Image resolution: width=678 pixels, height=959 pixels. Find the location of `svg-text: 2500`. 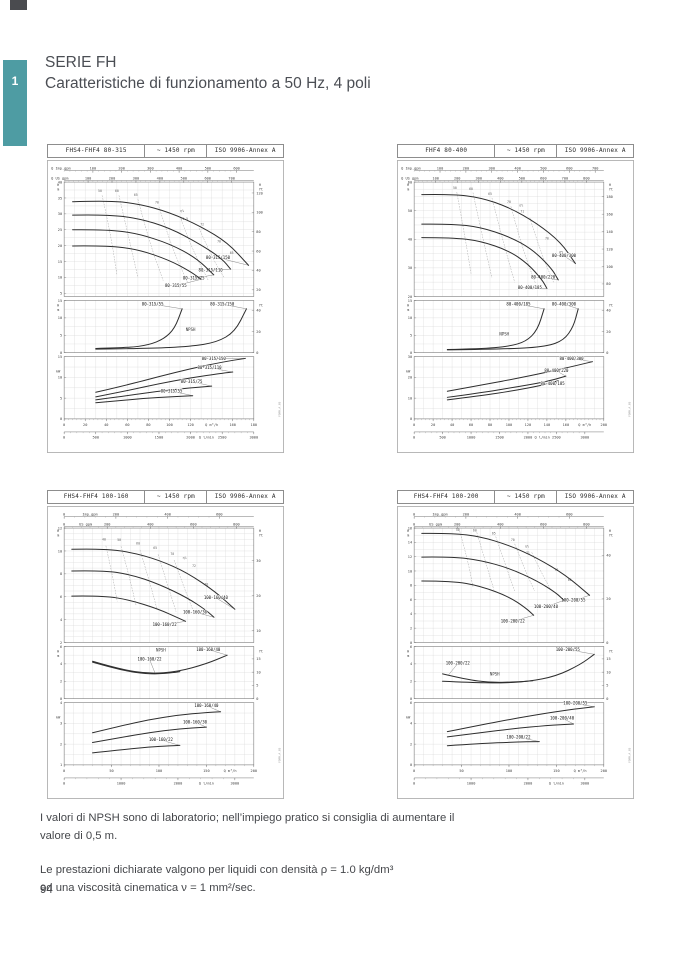

svg-text: 2500 is located at coordinates (222, 437).